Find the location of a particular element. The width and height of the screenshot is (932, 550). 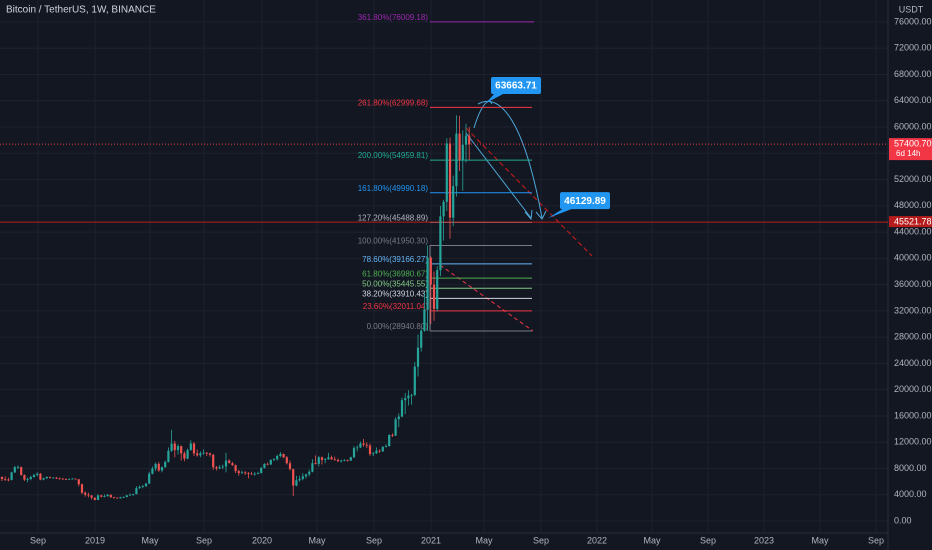

y-tick-label: 72000.00 is located at coordinates (913, 48).